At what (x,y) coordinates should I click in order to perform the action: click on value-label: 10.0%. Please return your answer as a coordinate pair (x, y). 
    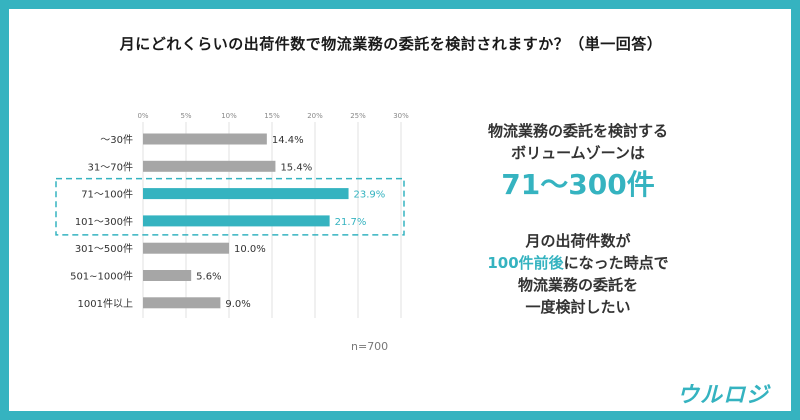
    Looking at the image, I should click on (250, 249).